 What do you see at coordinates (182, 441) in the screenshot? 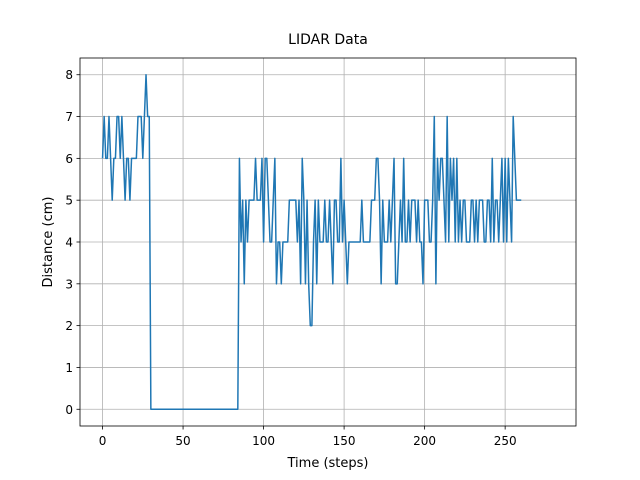
I see `x-tick-label: 50` at bounding box center [182, 441].